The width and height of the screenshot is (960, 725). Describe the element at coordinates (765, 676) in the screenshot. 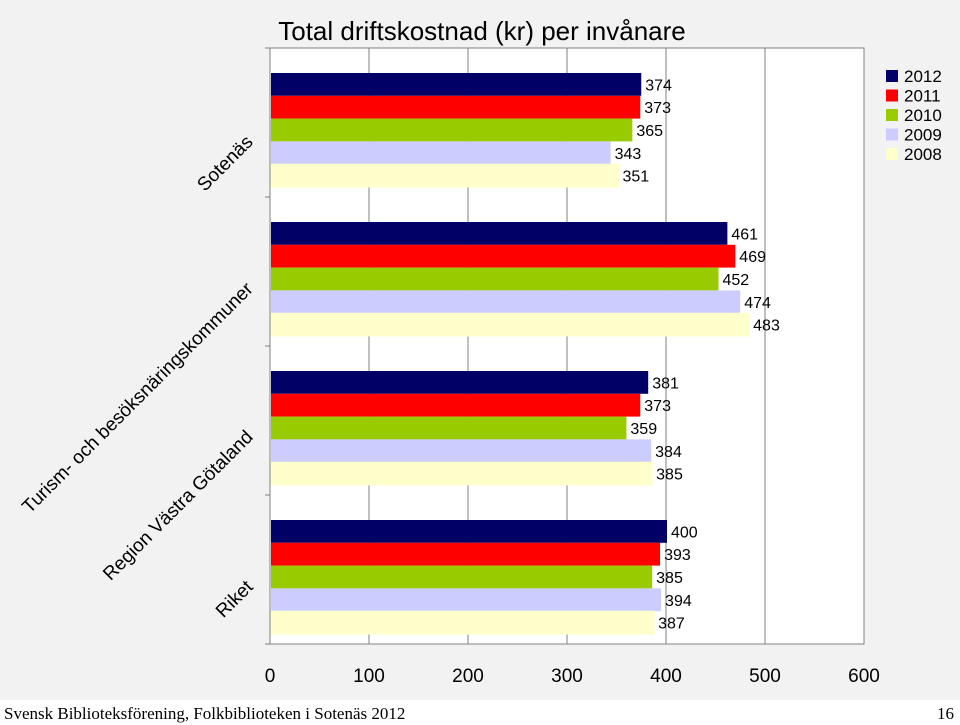

I see `x-tick-label: 500` at that location.